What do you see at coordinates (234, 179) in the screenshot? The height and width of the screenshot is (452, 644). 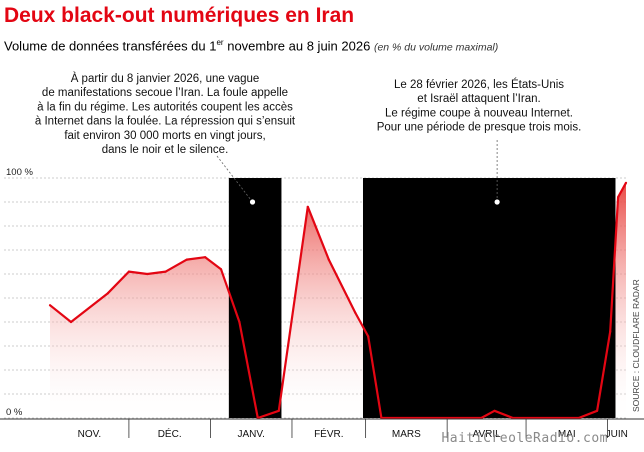 I see `annotation-leader` at bounding box center [234, 179].